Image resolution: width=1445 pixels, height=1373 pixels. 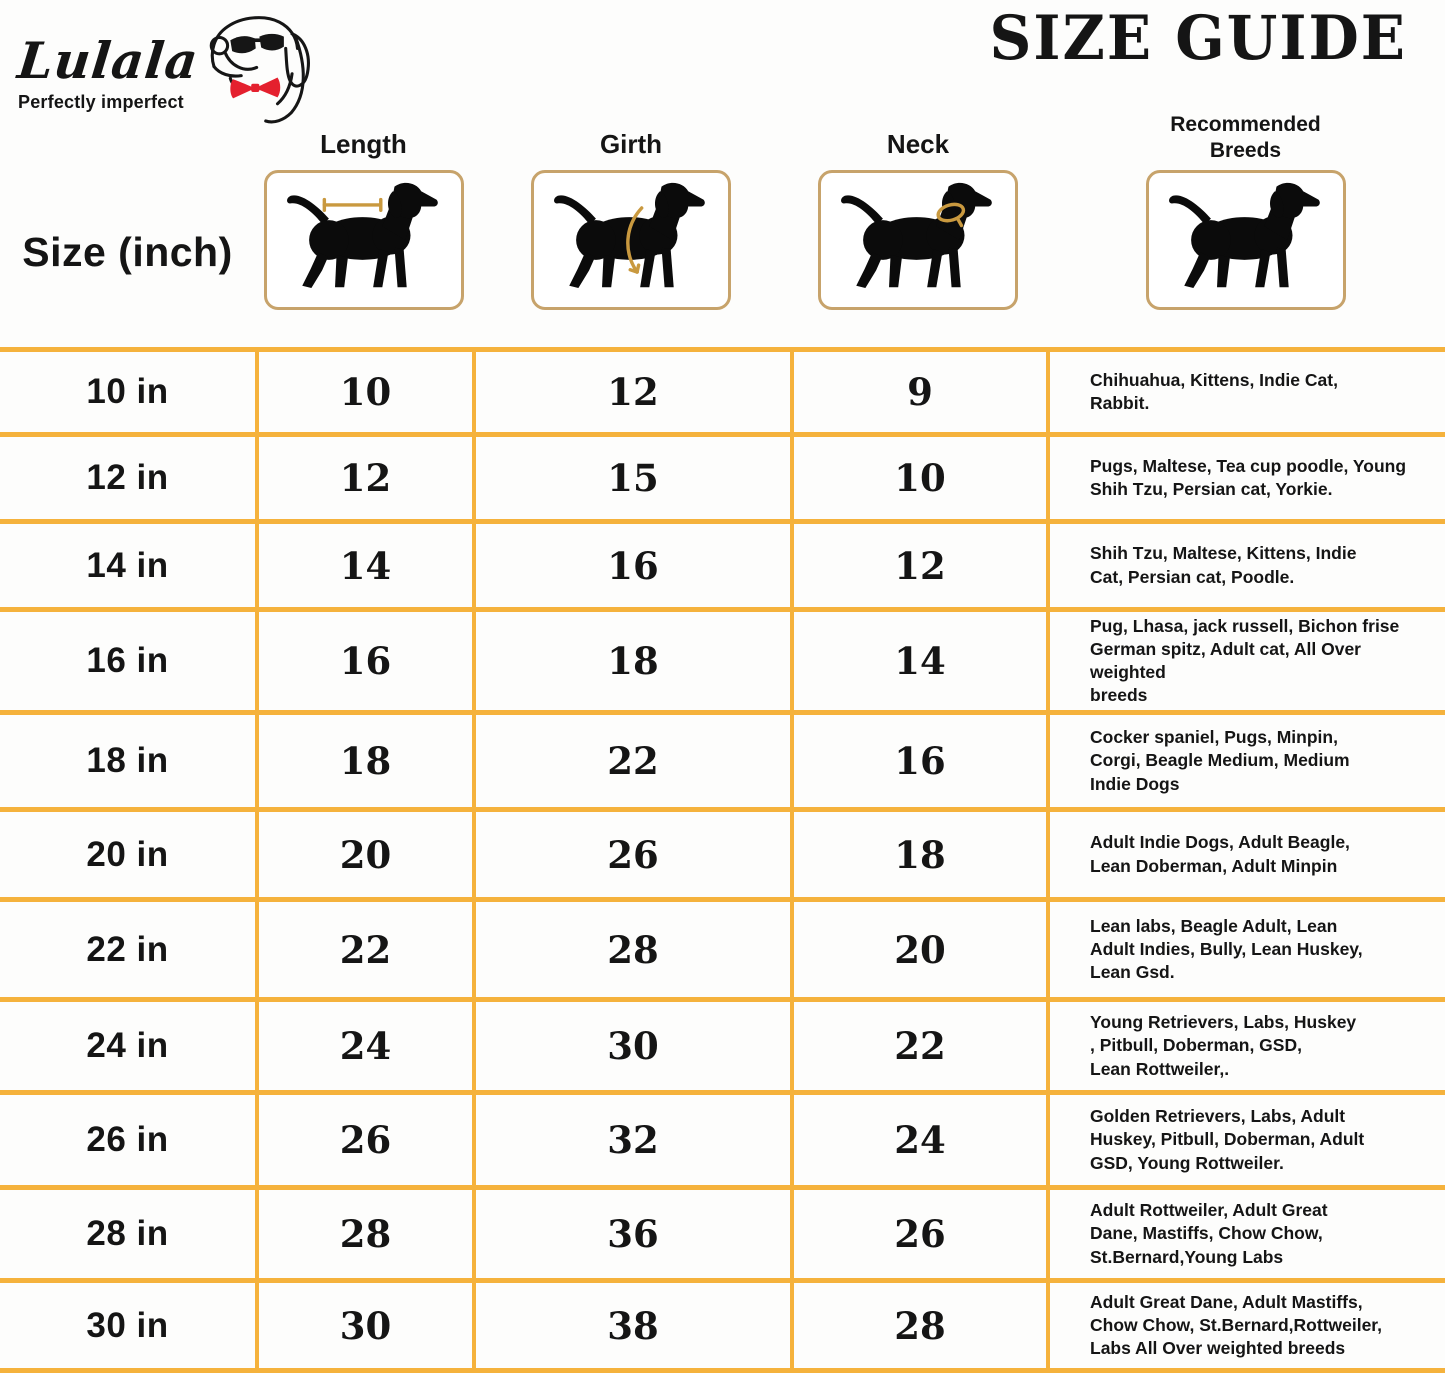 I want to click on neck-cell: 10, so click(x=918, y=478).